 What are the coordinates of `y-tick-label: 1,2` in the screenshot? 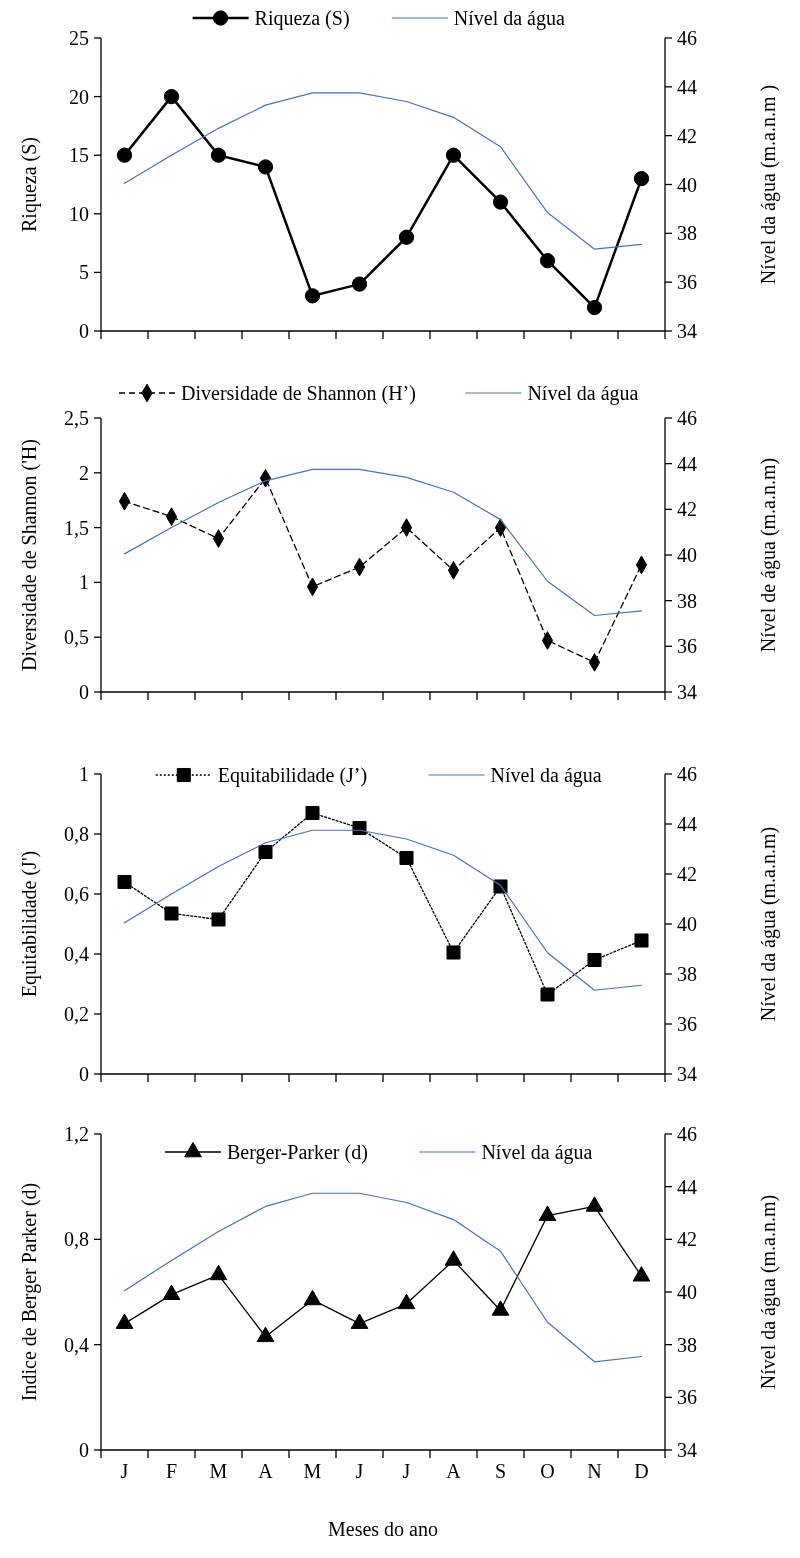 It's located at (76, 1134).